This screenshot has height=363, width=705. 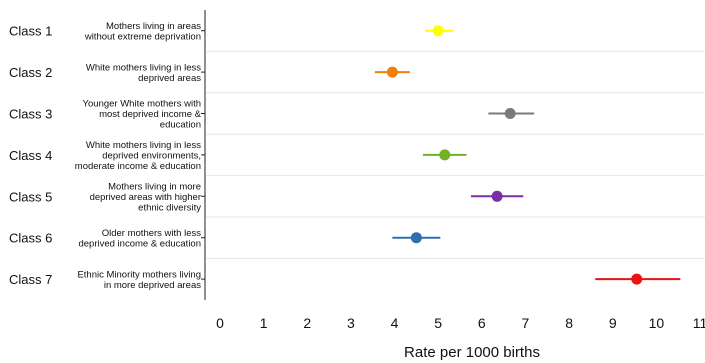 What do you see at coordinates (154, 186) in the screenshot?
I see `class-description-line: Mothers living in more` at bounding box center [154, 186].